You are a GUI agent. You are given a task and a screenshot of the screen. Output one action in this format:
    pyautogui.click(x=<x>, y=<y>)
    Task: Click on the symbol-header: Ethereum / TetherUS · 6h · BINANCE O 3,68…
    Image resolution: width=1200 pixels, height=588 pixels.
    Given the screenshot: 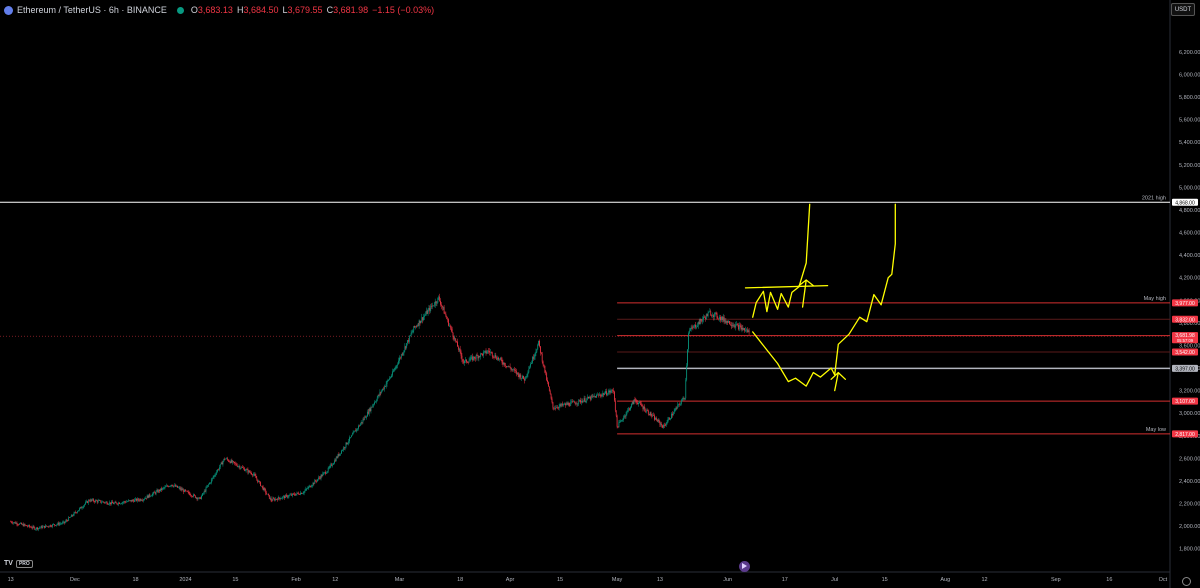 What is the action you would take?
    pyautogui.click(x=221, y=10)
    